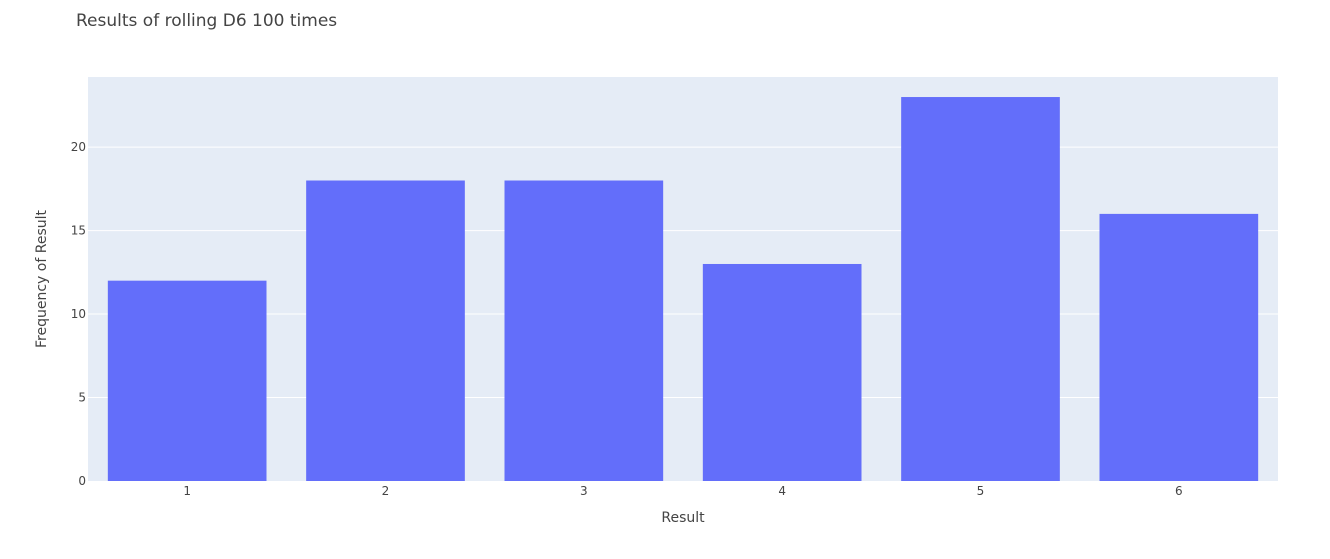  Describe the element at coordinates (187, 491) in the screenshot. I see `x-tick-label: 1` at that location.